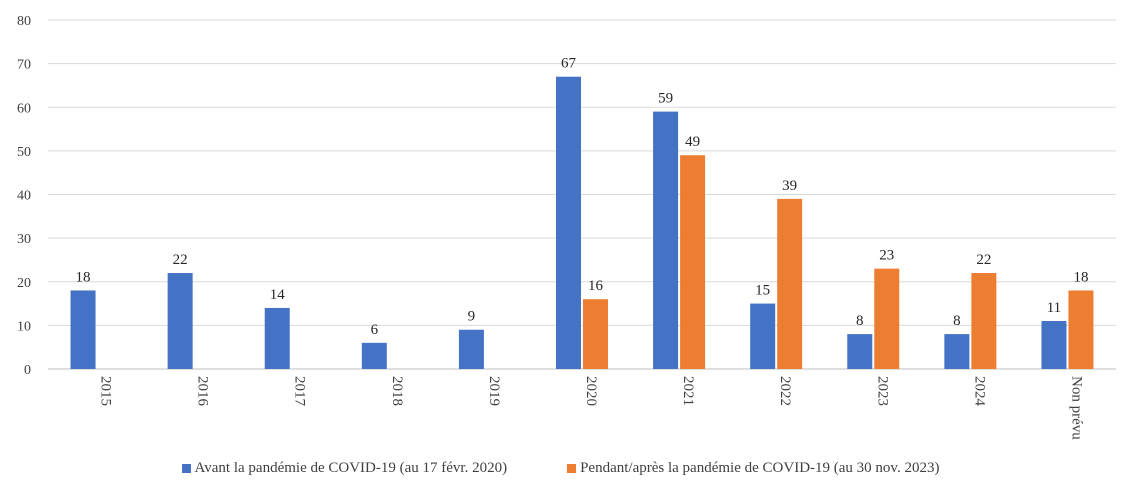 The height and width of the screenshot is (481, 1121). What do you see at coordinates (186, 468) in the screenshot?
I see `legend-swatch-before` at bounding box center [186, 468].